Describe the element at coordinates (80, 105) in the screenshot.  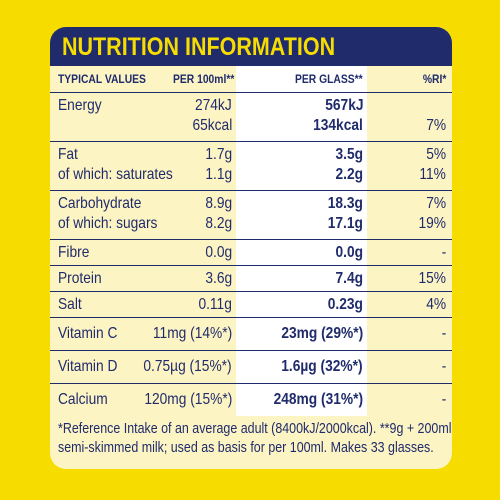
I see `nutrient-label: Energy` at that location.